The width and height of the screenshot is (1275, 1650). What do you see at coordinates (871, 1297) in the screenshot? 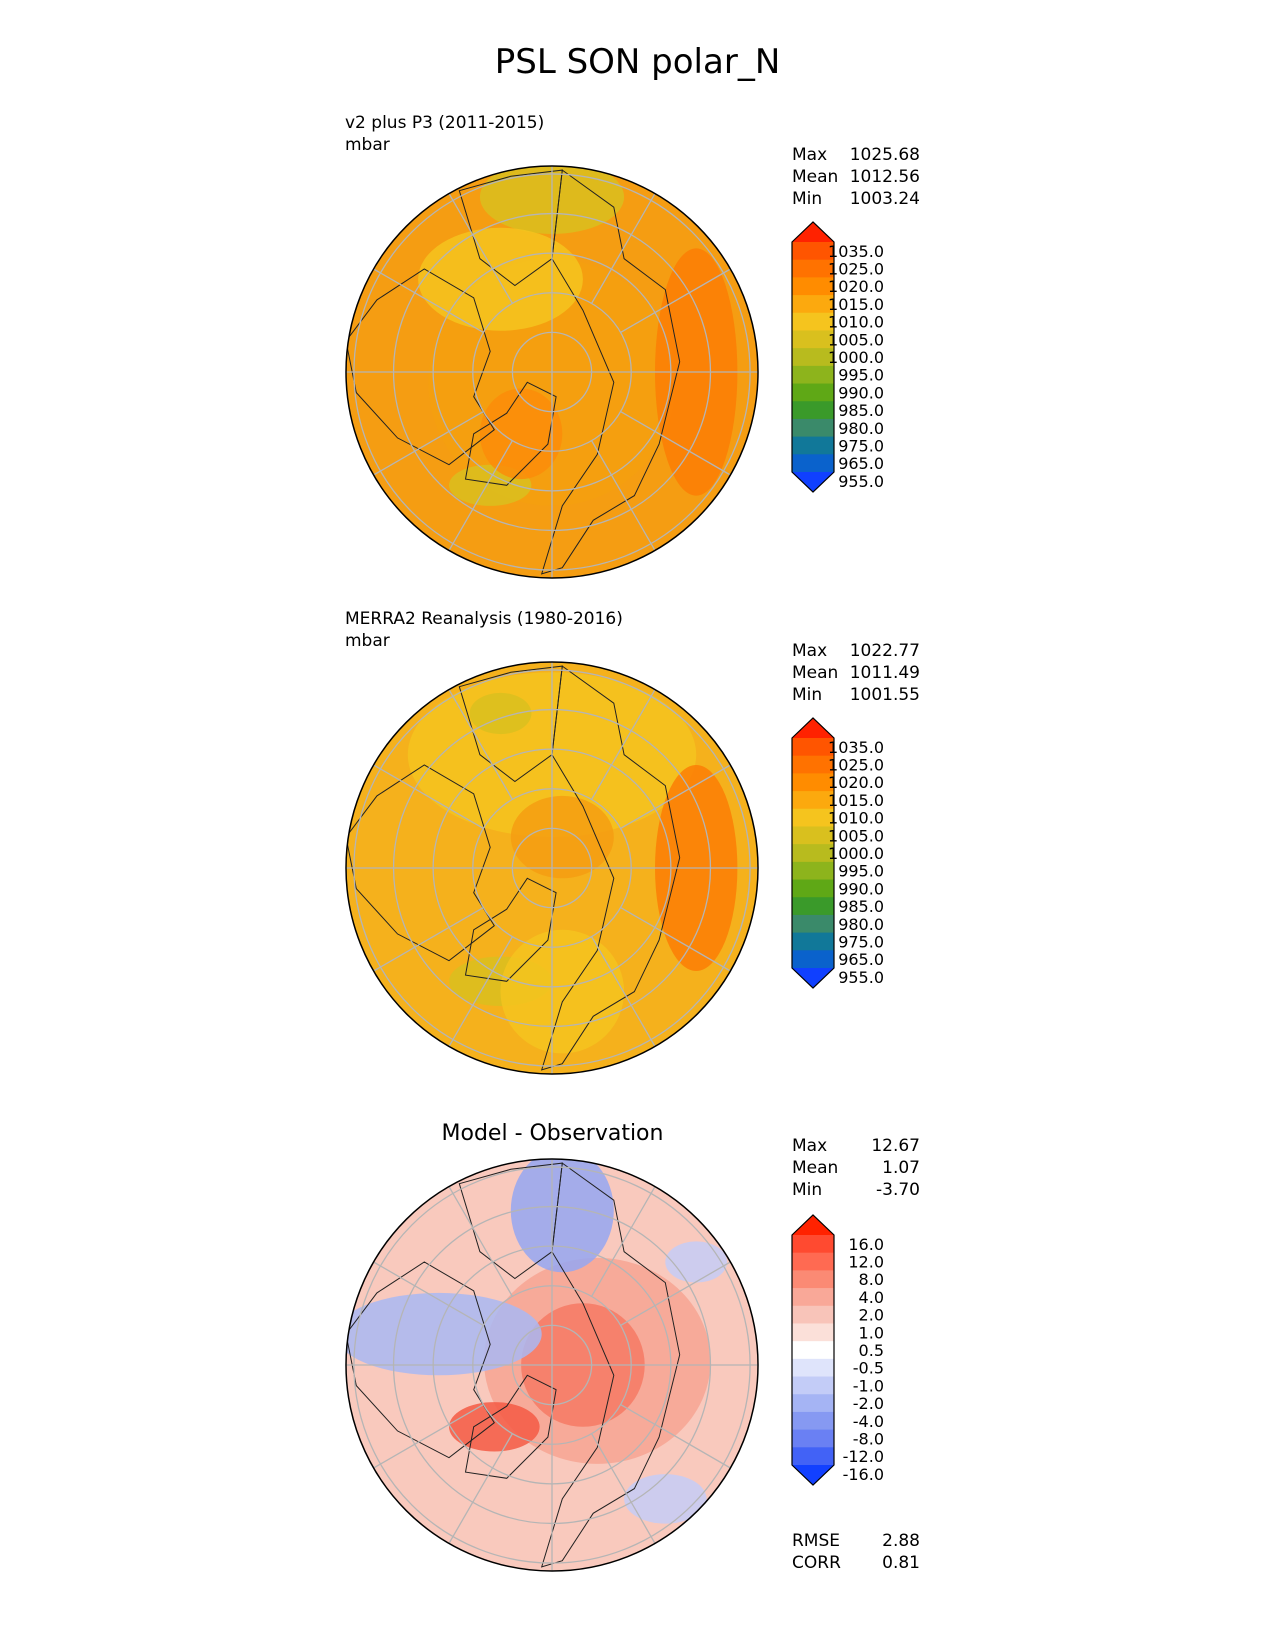
I see `colorbar-tick-label: 4.0` at bounding box center [871, 1297].